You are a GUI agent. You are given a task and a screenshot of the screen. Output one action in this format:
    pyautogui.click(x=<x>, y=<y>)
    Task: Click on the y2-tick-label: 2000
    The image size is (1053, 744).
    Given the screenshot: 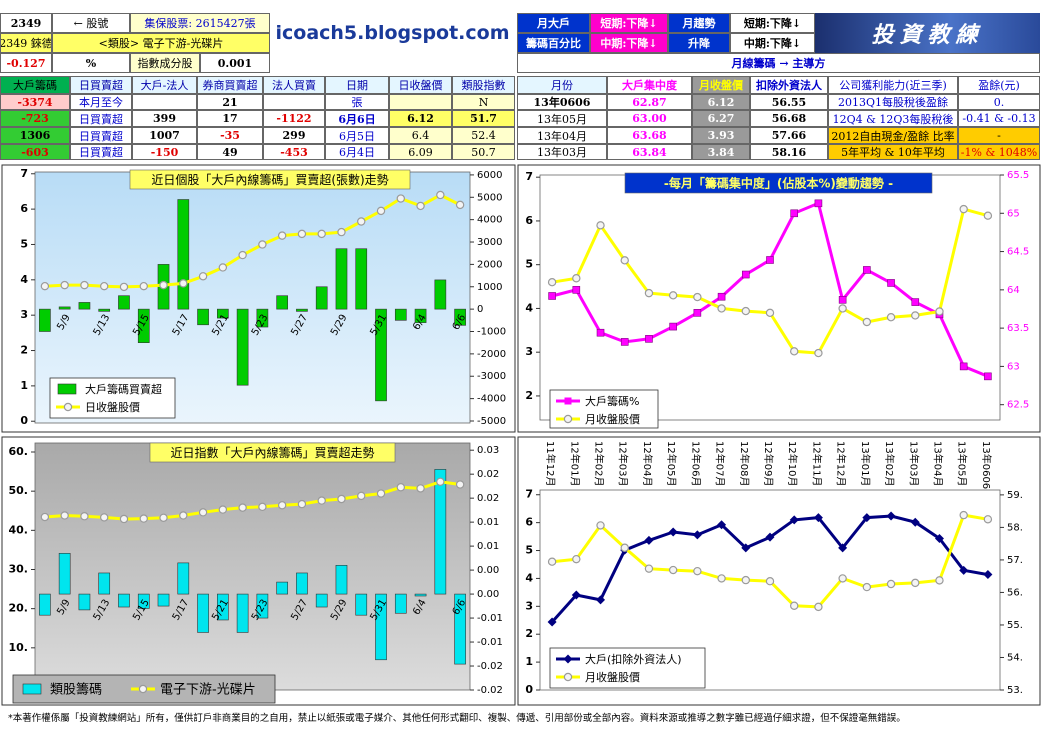 What is the action you would take?
    pyautogui.click(x=489, y=264)
    